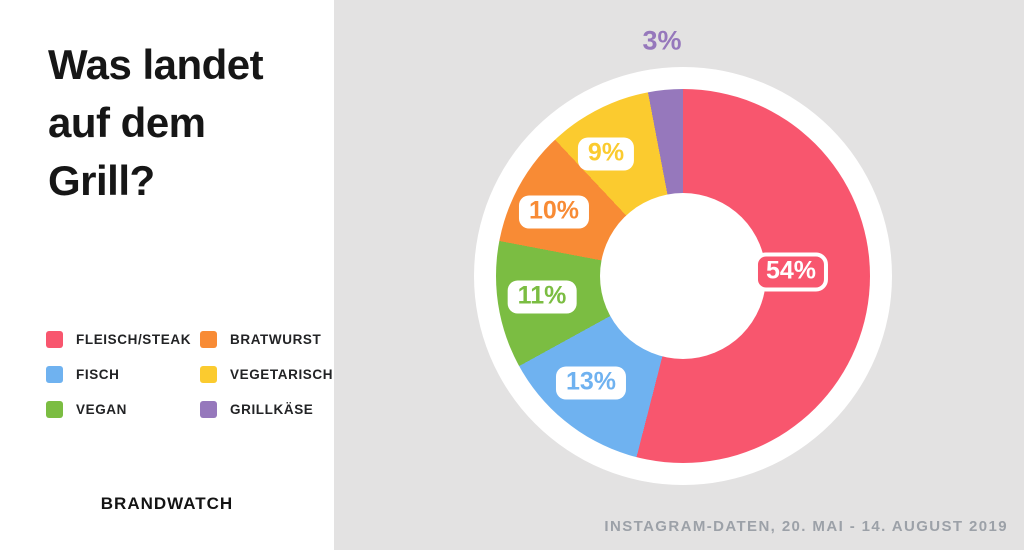 The image size is (1024, 550). Describe the element at coordinates (134, 339) in the screenshot. I see `legend-item-label: FLEISCH/STEAK` at that location.